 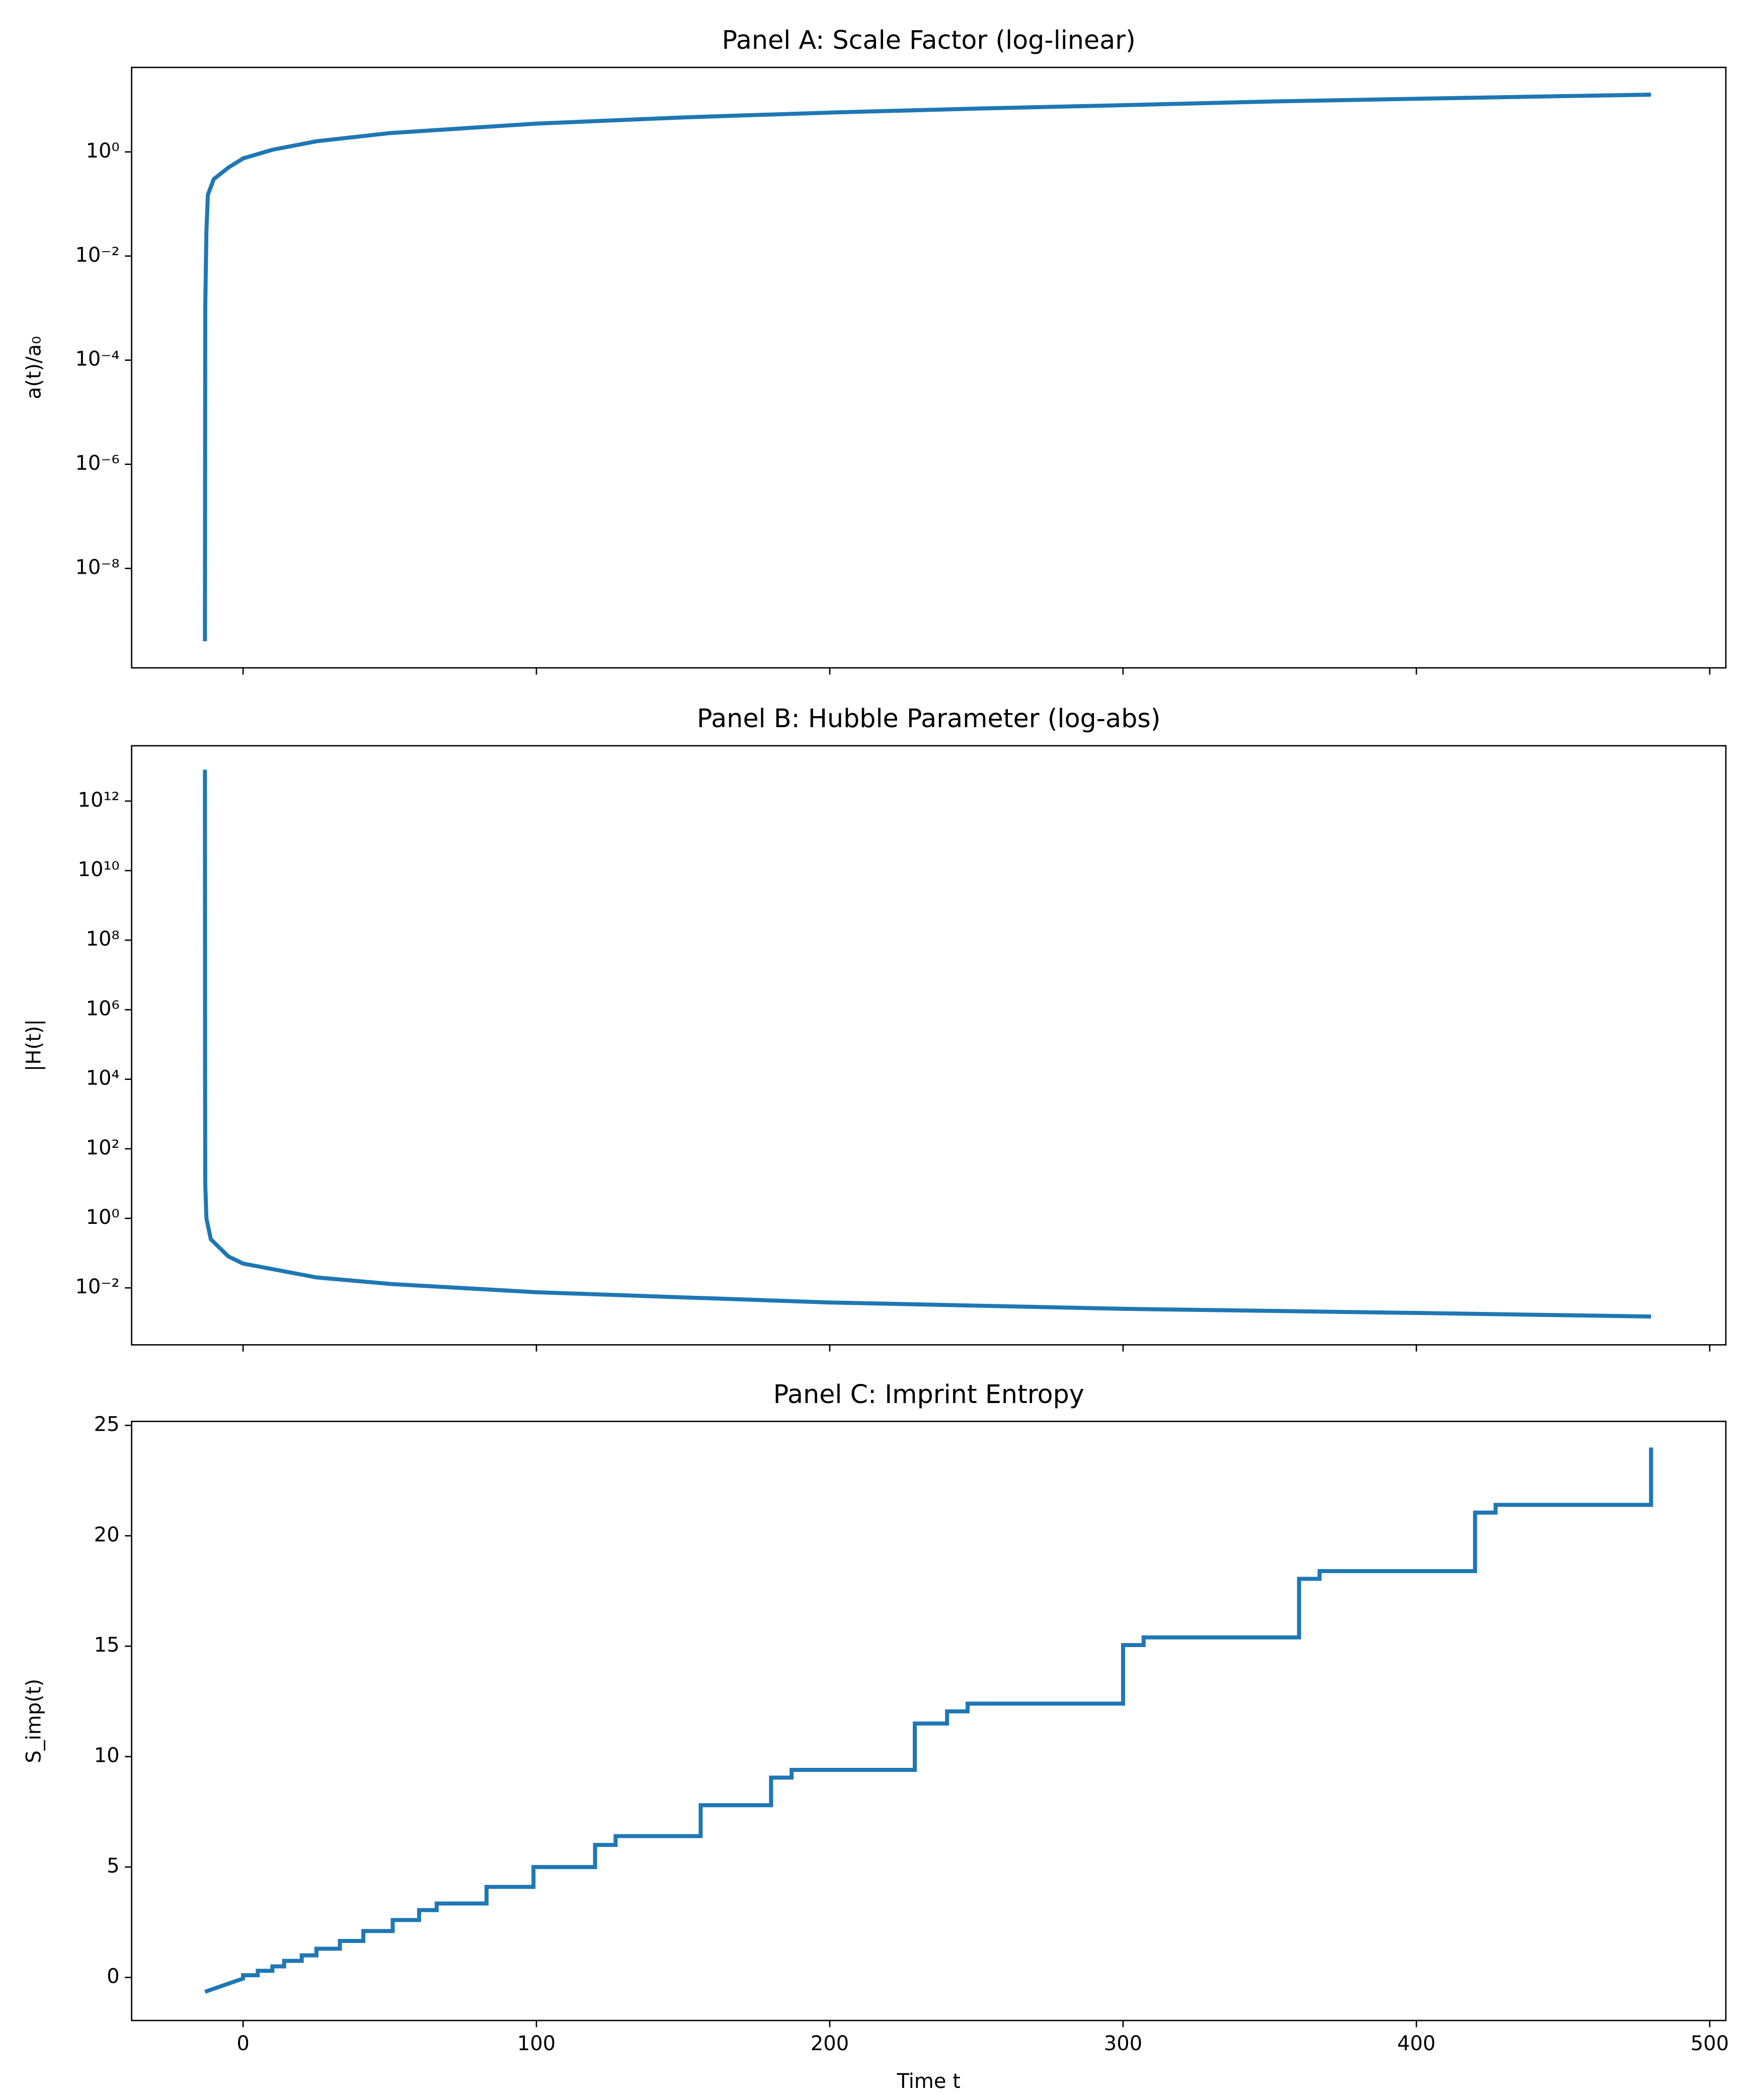 What do you see at coordinates (97, 359) in the screenshot?
I see `y-tick-label: 10⁻⁴` at bounding box center [97, 359].